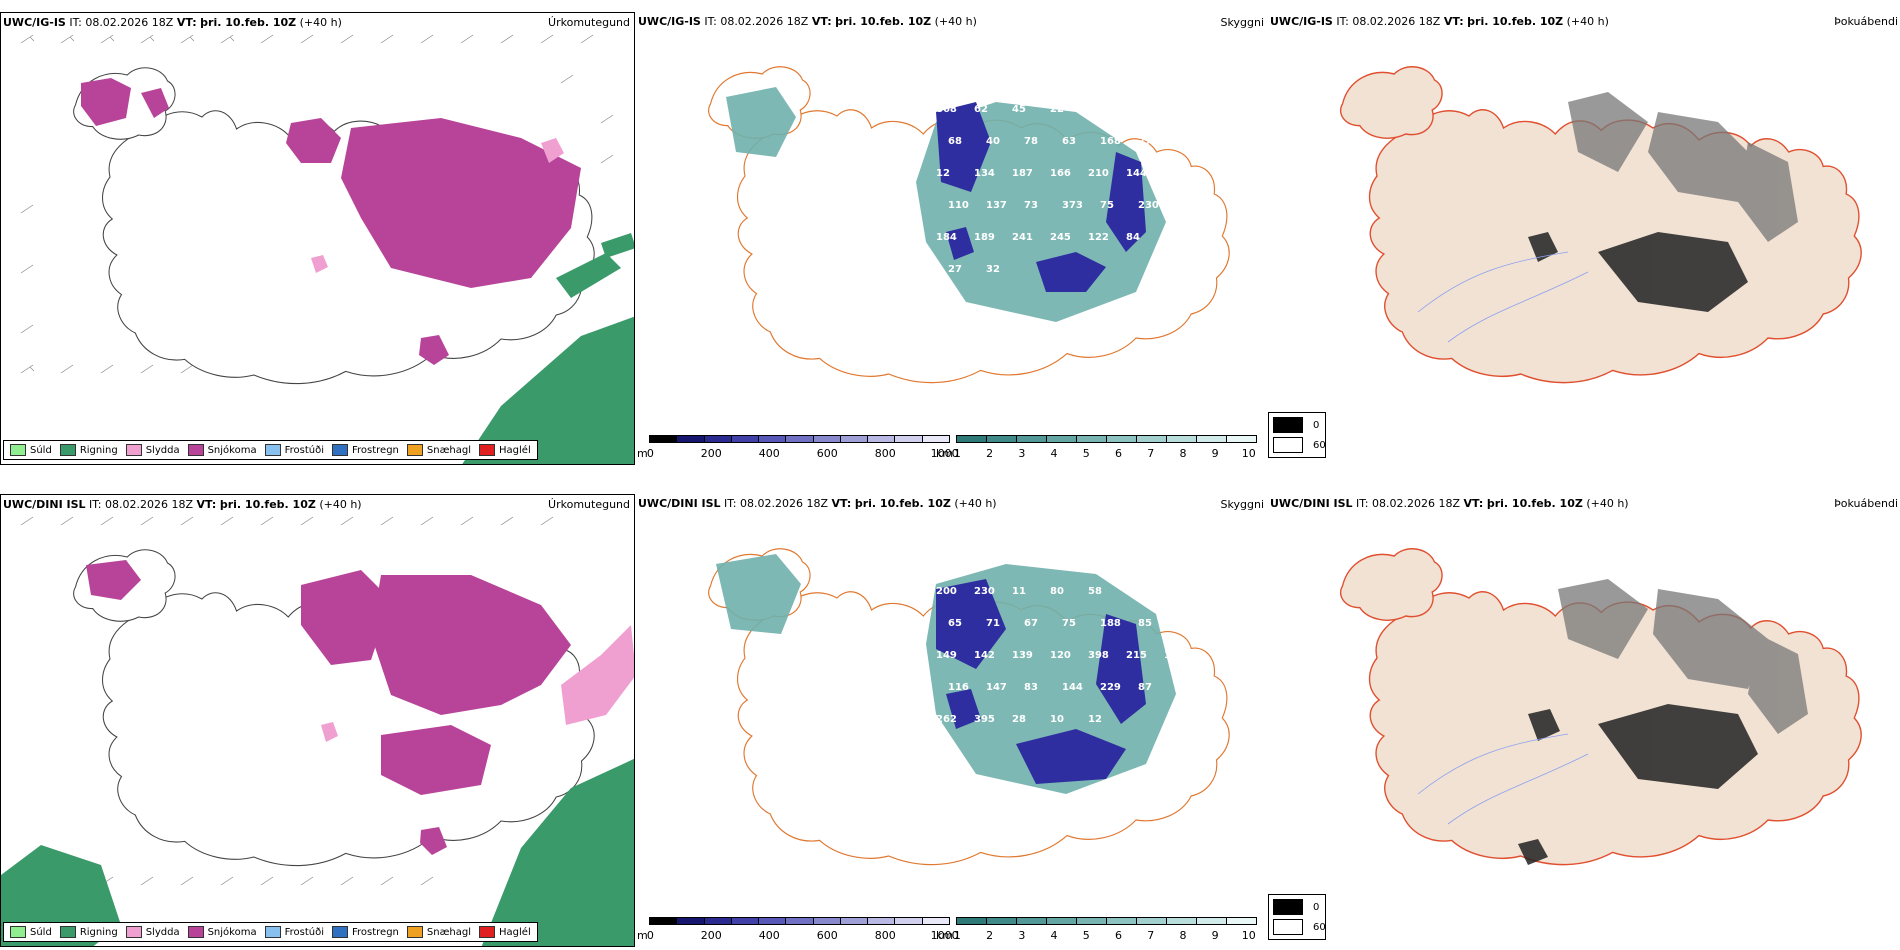 The height and width of the screenshot is (950, 1900). Describe the element at coordinates (1145, 141) in the screenshot. I see `cloud-base-value: 27` at that location.